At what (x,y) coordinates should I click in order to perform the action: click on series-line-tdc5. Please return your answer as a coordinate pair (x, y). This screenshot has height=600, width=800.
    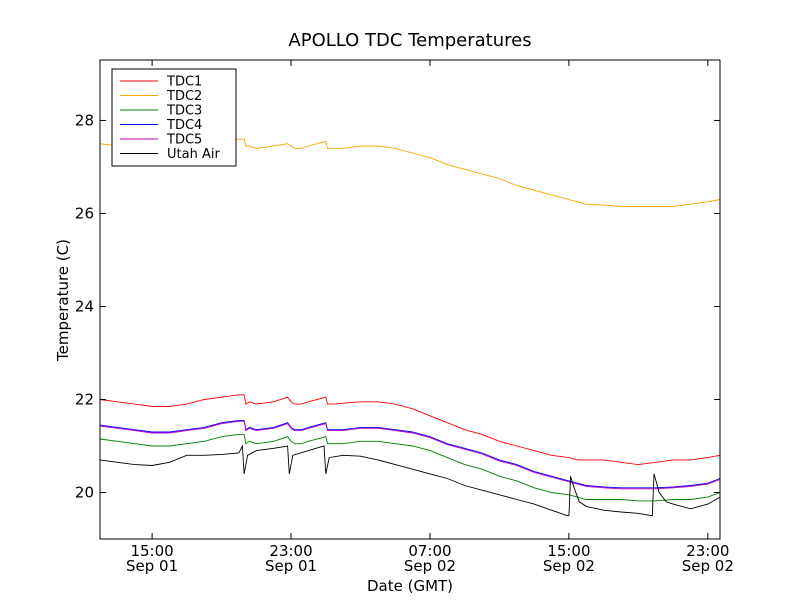
    Looking at the image, I should click on (410, 455).